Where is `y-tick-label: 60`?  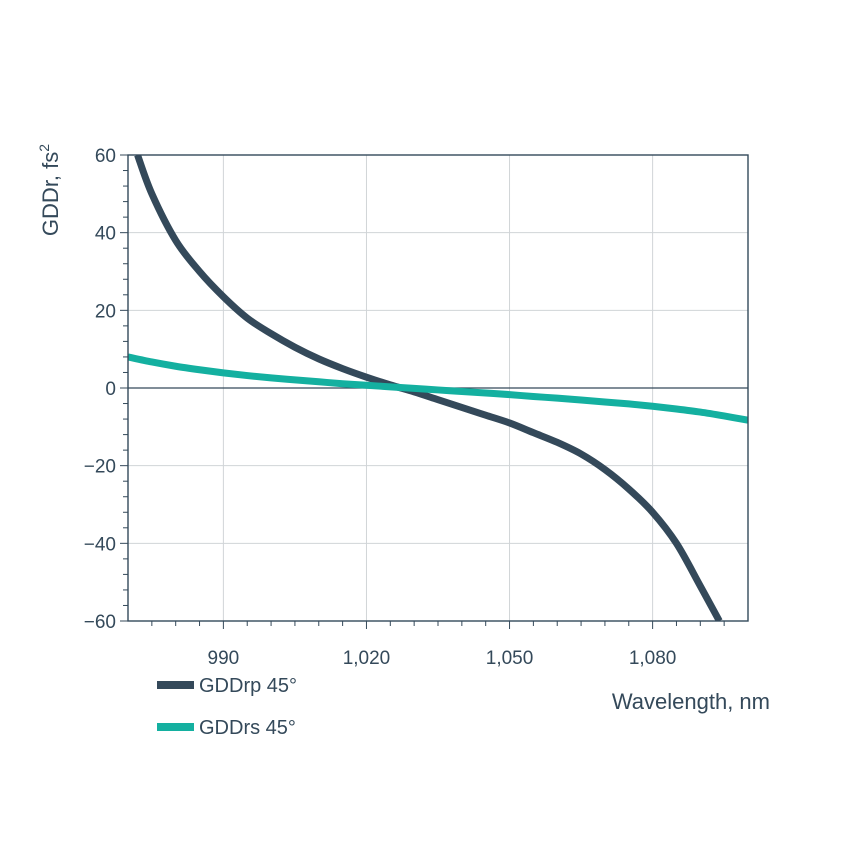 y-tick-label: 60 is located at coordinates (105, 156).